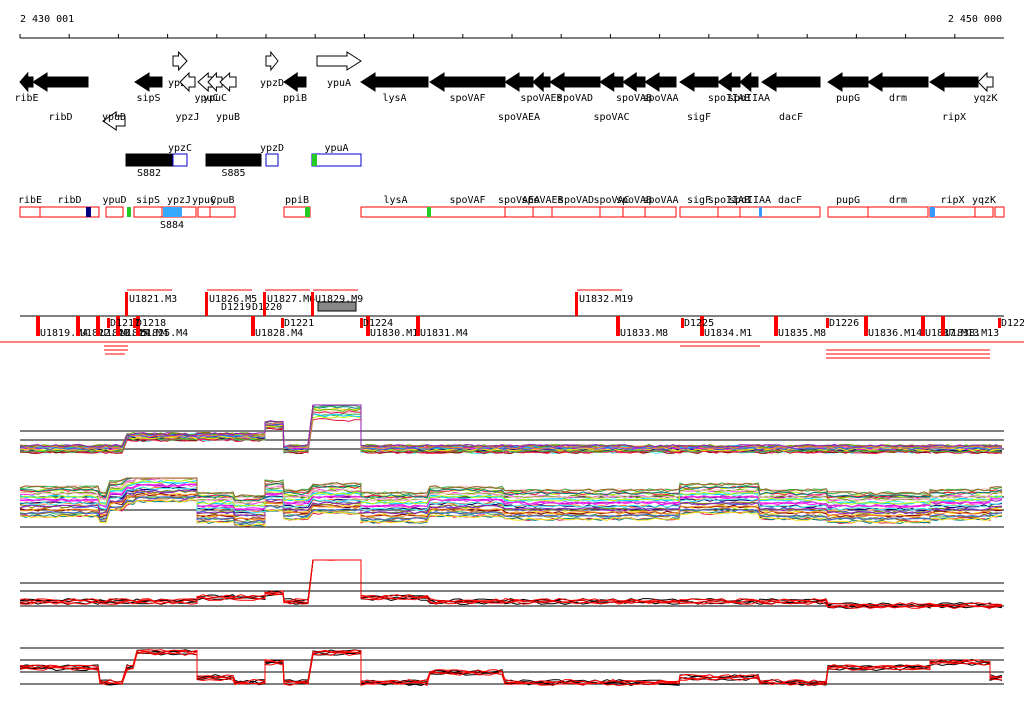 This screenshot has width=1024, height=714. Describe the element at coordinates (179, 200) in the screenshot. I see `operon-label: ypzJ` at that location.